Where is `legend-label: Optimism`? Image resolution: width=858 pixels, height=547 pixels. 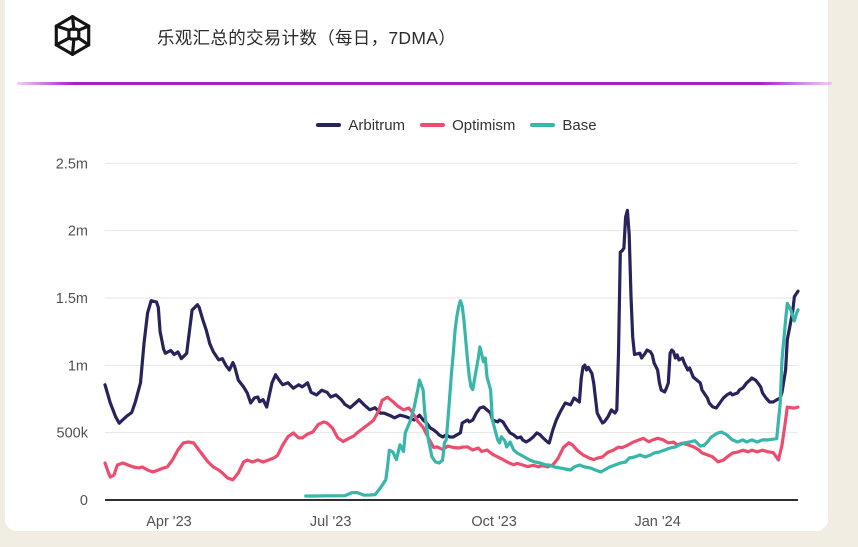 legend-label: Optimism is located at coordinates (484, 125).